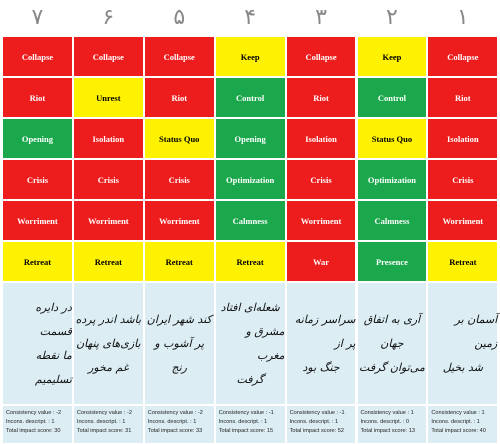 This screenshot has width=500, height=444. What do you see at coordinates (128, 431) in the screenshot?
I see `total-impact-score: 31` at bounding box center [128, 431].